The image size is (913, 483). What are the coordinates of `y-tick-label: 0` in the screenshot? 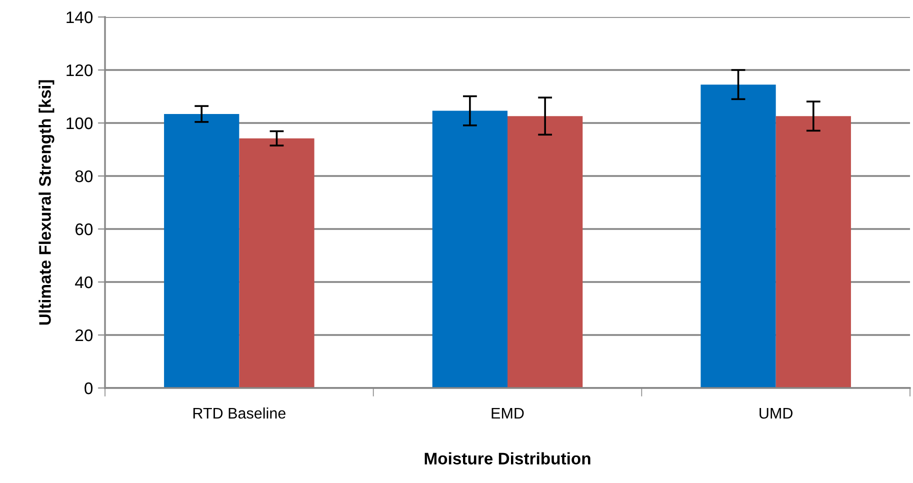 It's located at (88, 388).